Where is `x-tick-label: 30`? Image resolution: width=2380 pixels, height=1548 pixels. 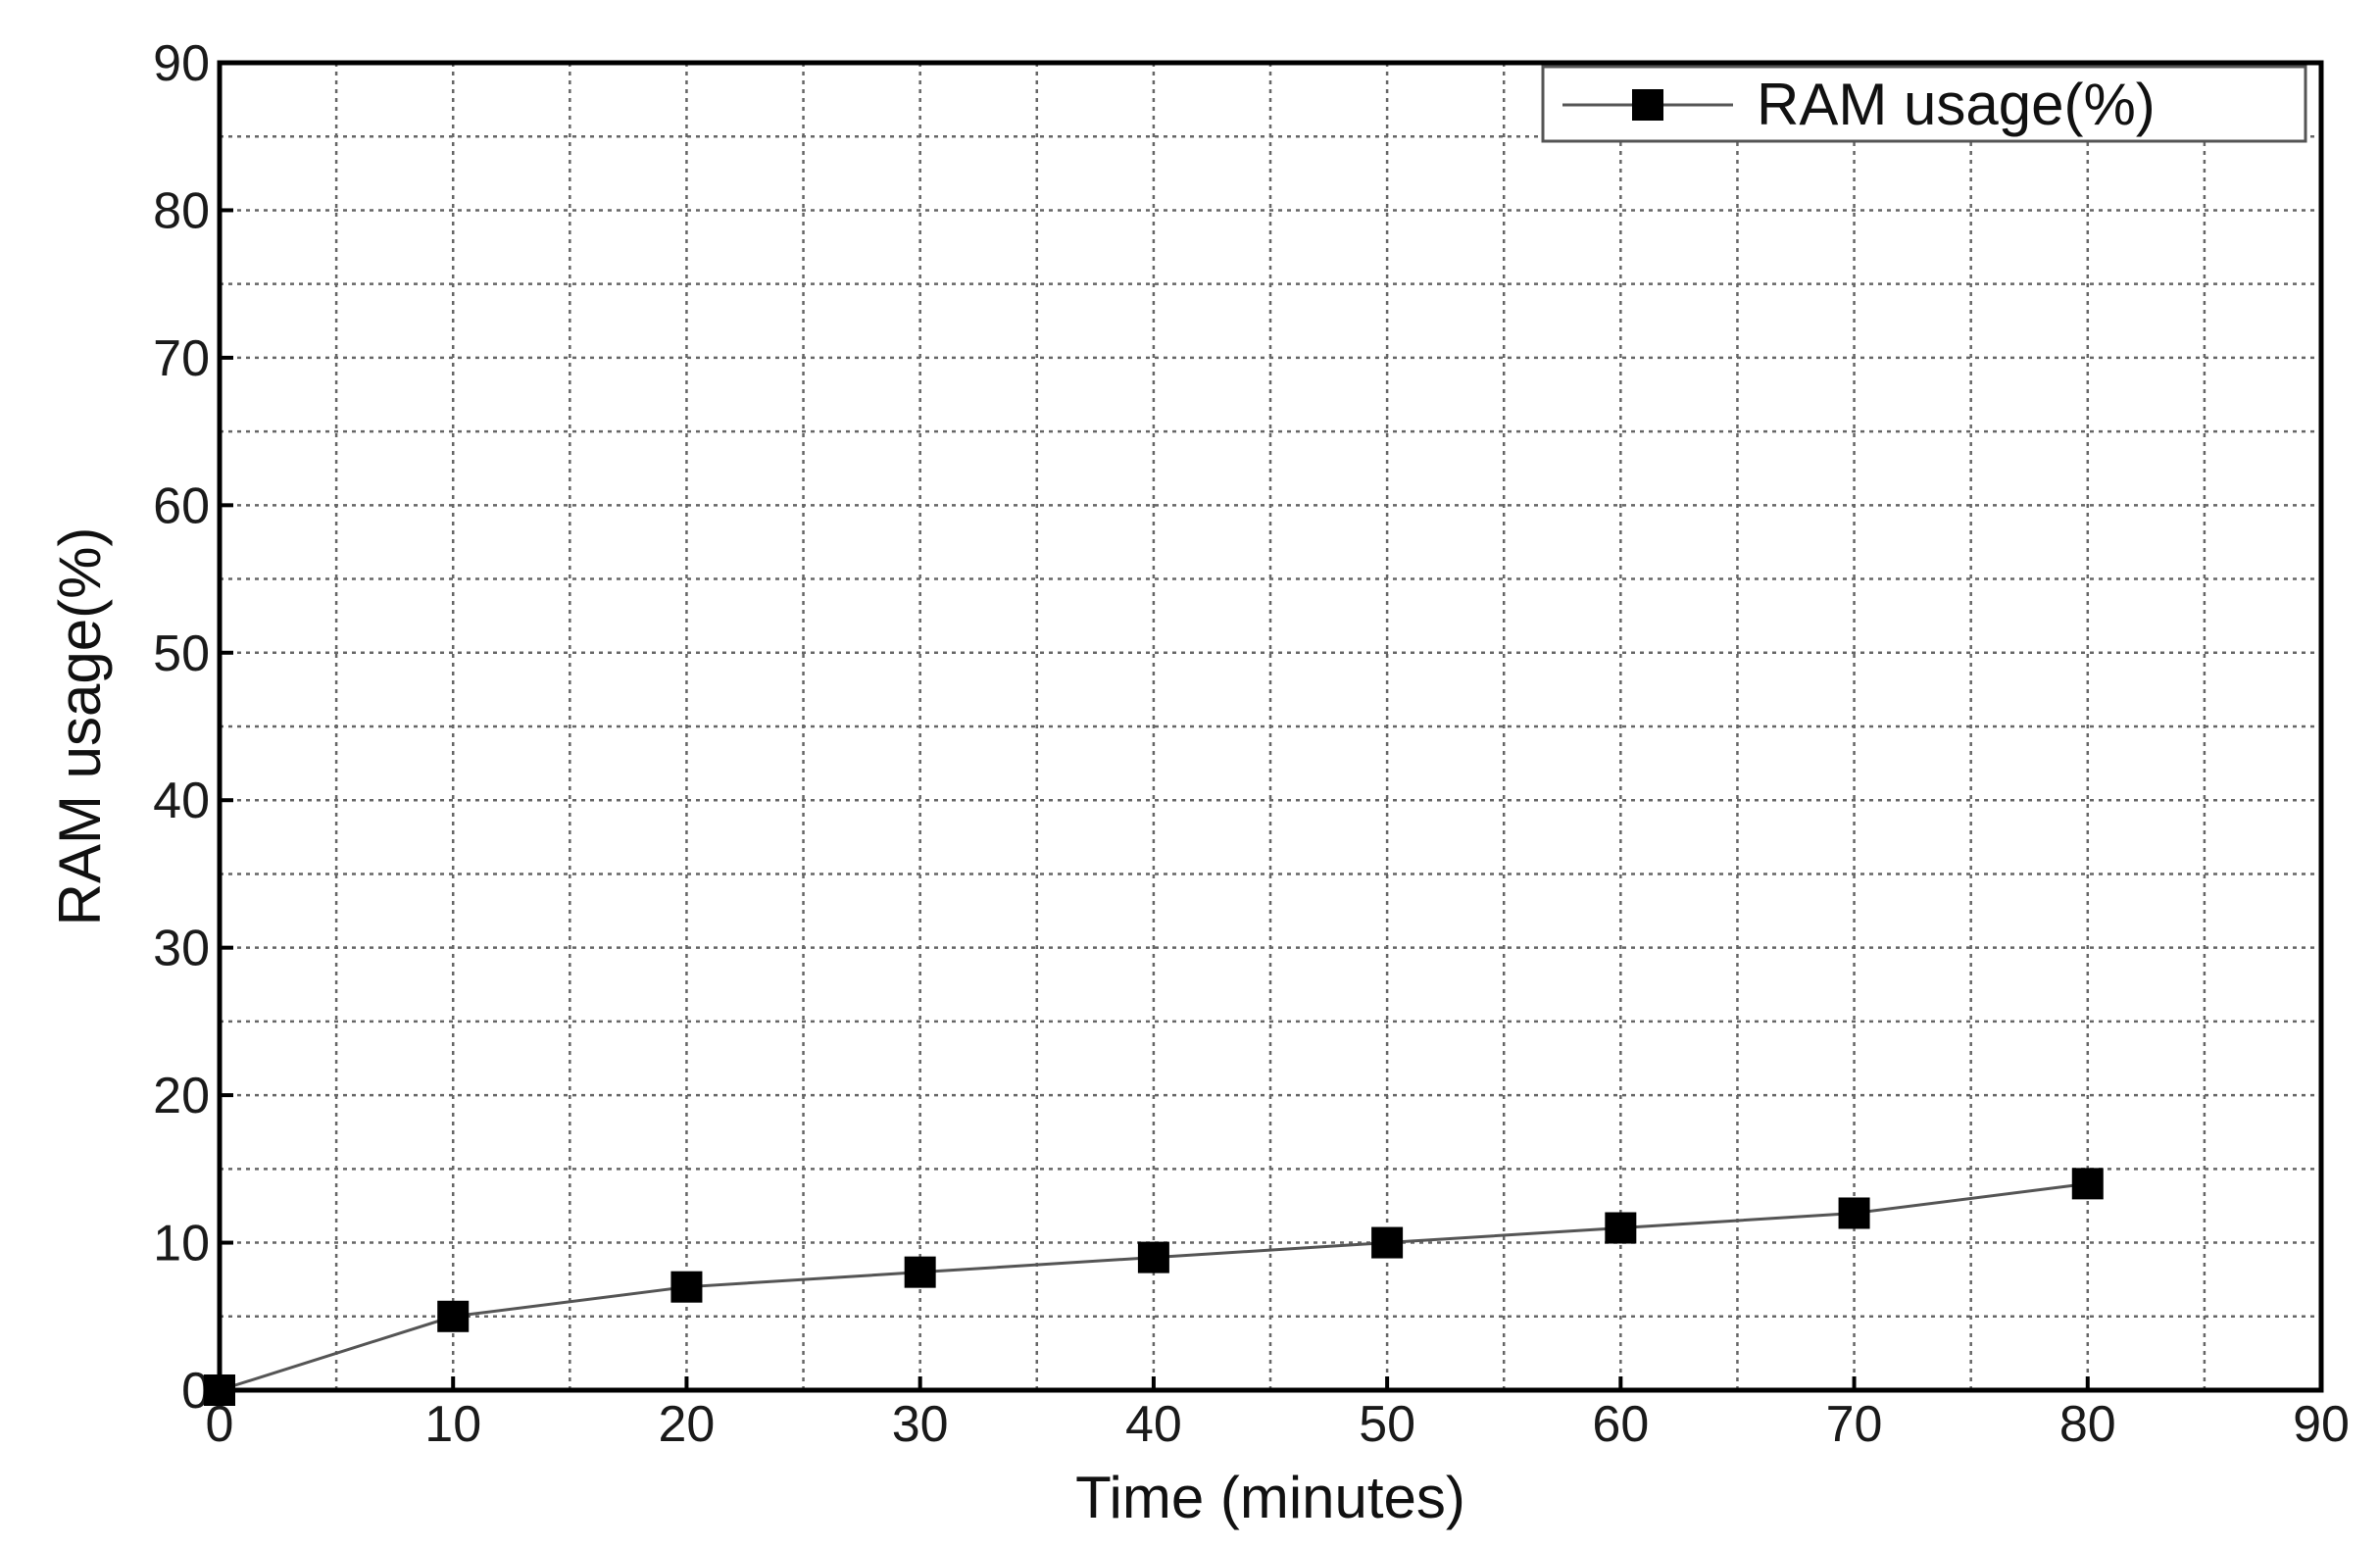
x-tick-label: 30 is located at coordinates (920, 1425).